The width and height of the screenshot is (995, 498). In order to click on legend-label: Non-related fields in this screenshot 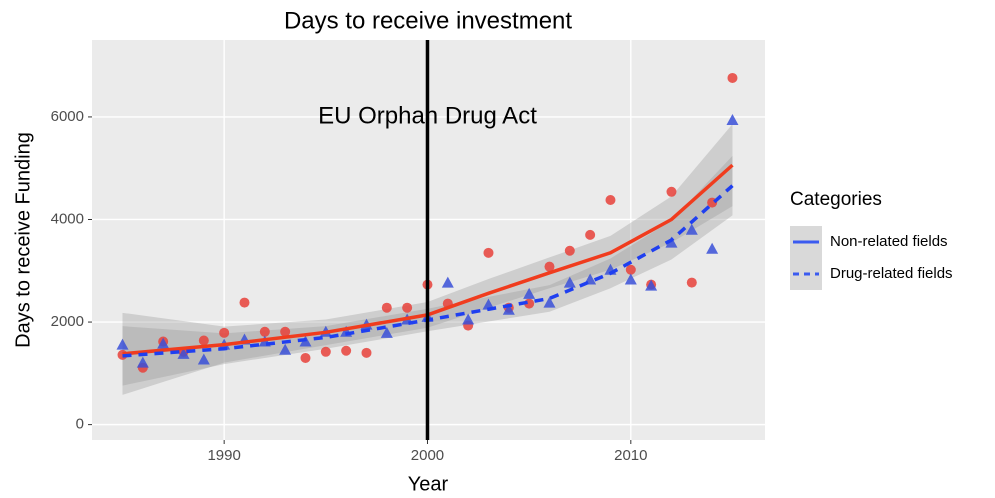, I will do `click(889, 241)`.